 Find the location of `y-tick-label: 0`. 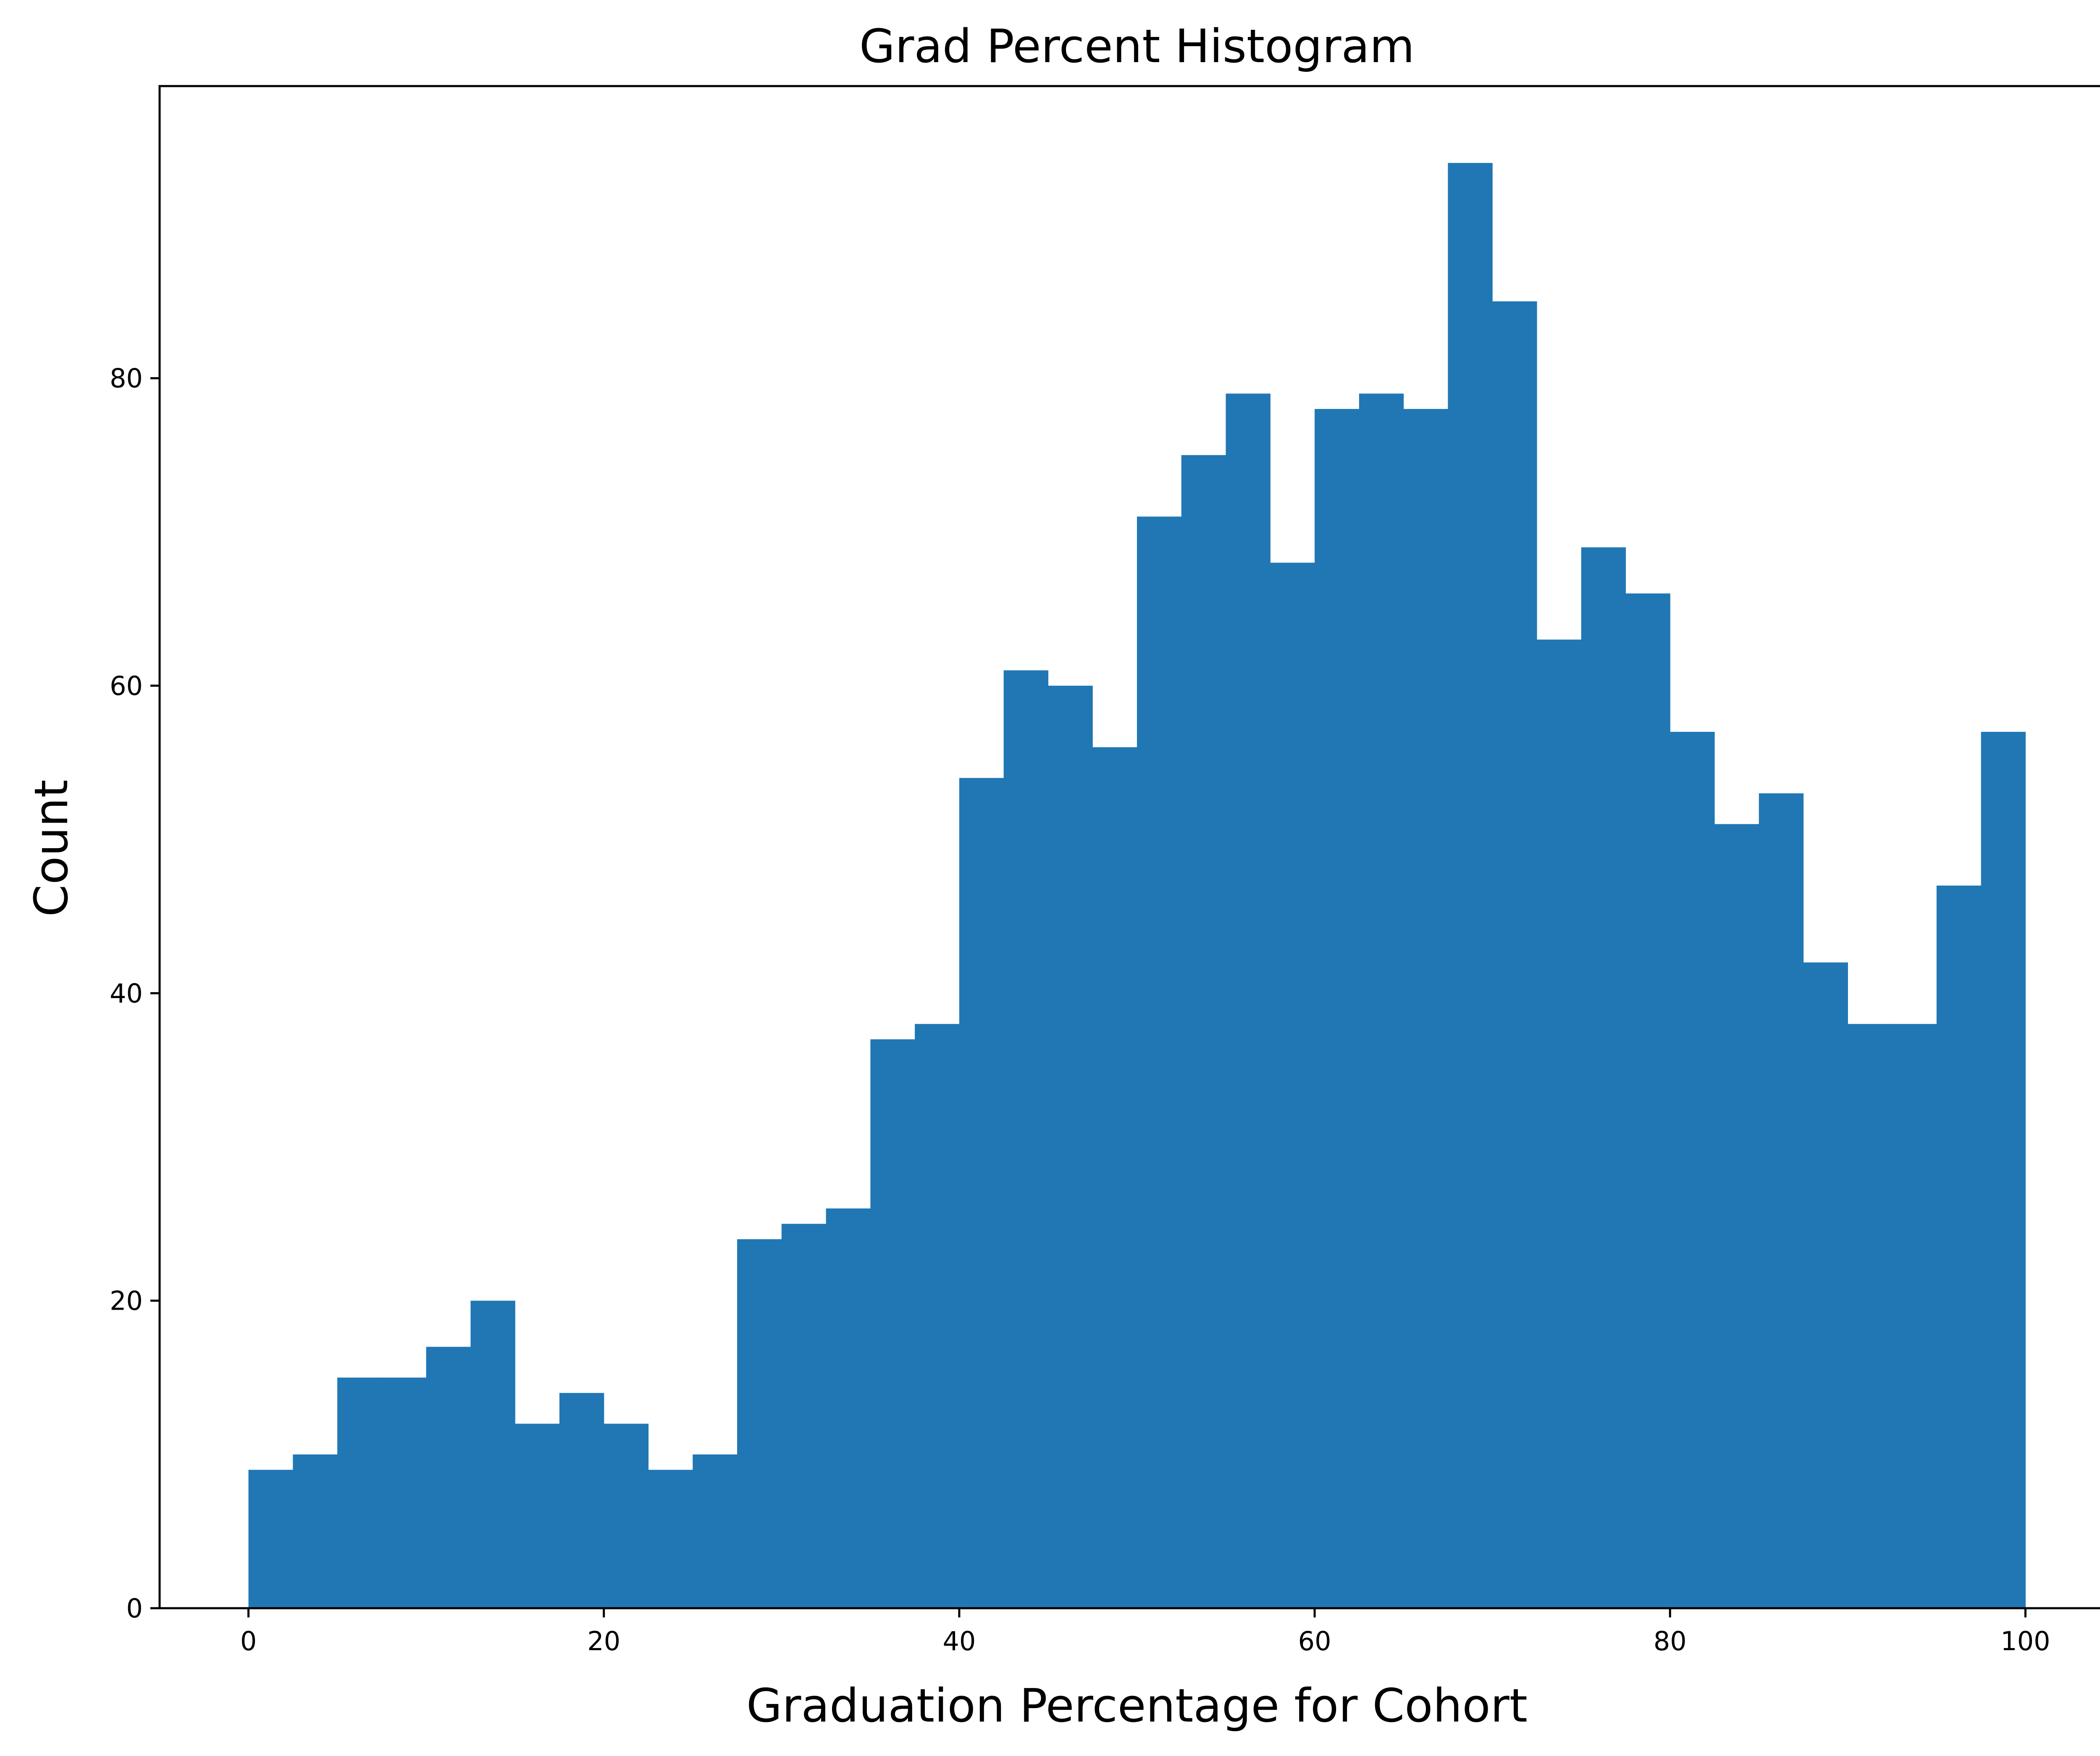

y-tick-label: 0 is located at coordinates (134, 1609).